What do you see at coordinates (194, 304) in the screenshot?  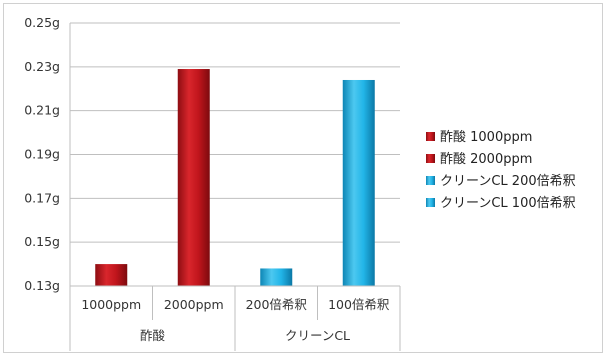 I see `x-category-label: 2000ppm` at bounding box center [194, 304].